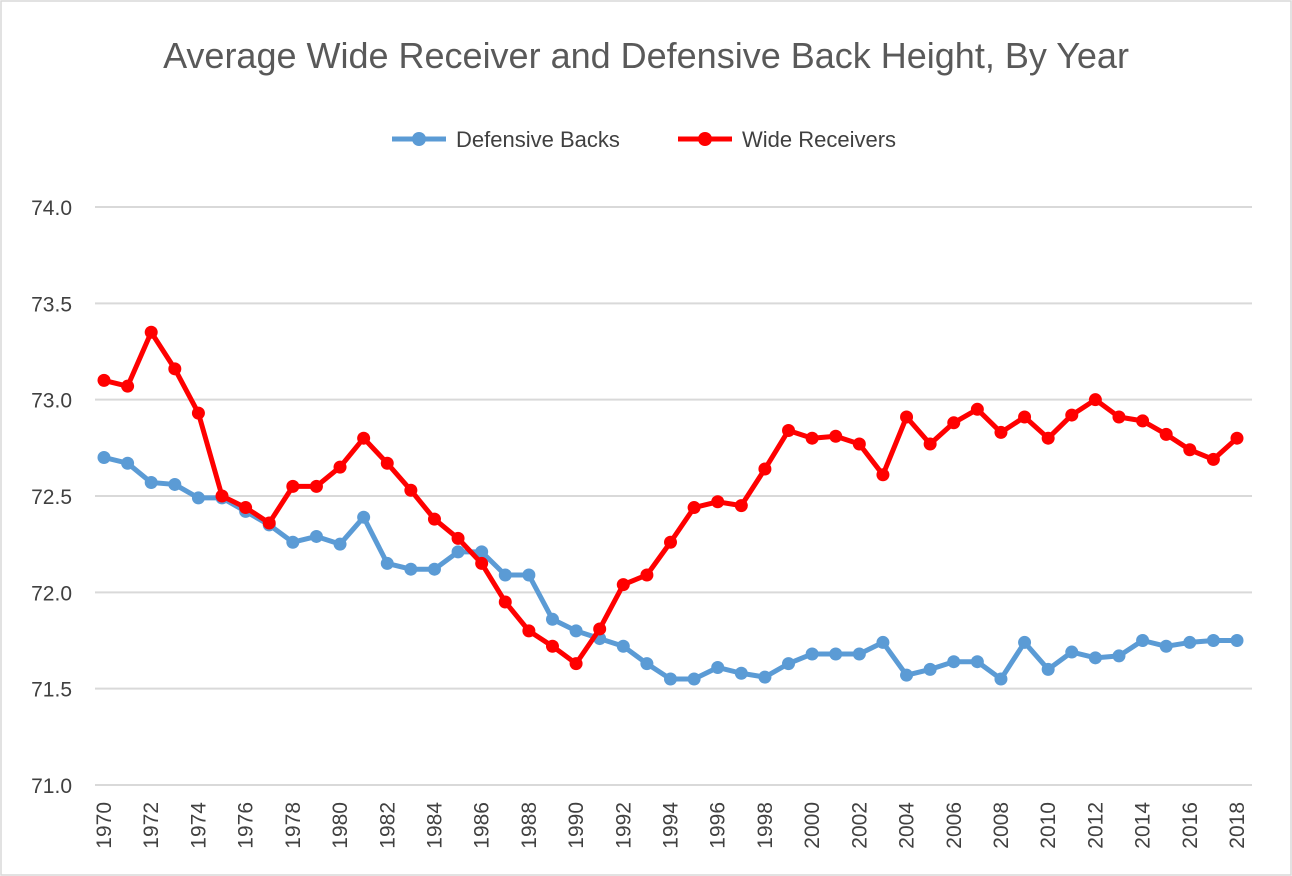  Describe the element at coordinates (819, 139) in the screenshot. I see `legend-label-wide-receivers: Wide Receivers` at that location.